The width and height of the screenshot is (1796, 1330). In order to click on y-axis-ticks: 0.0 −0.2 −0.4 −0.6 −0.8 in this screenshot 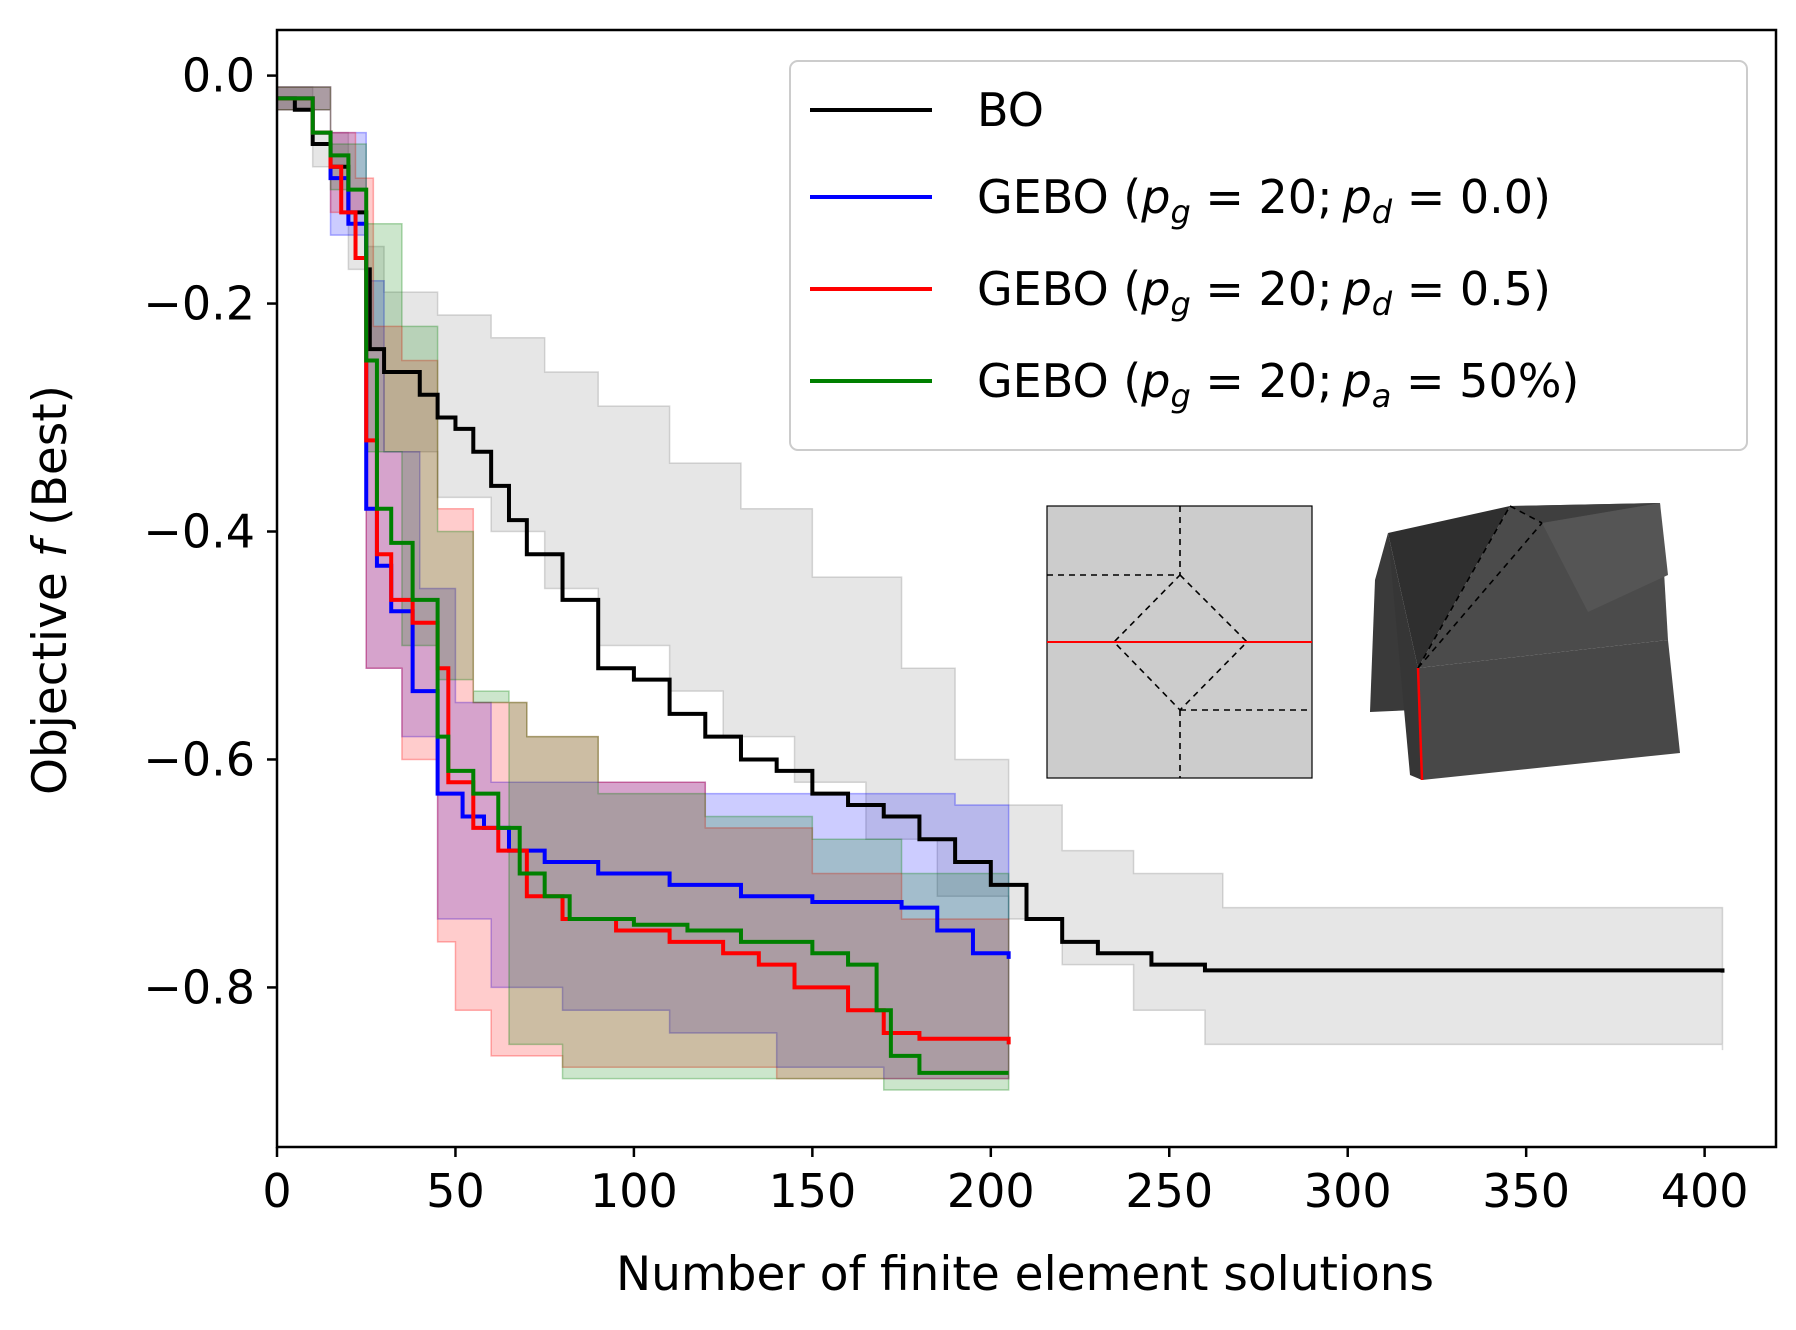, I will do `click(210, 531)`.